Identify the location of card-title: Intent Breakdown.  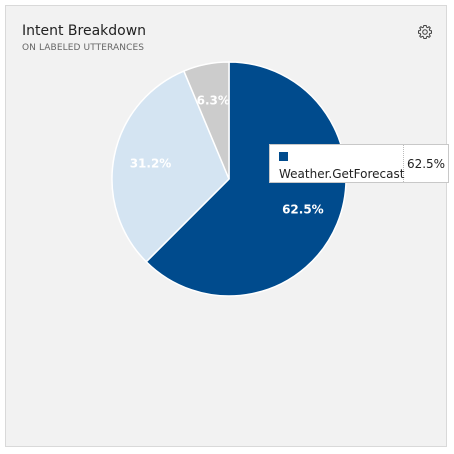
(84, 31).